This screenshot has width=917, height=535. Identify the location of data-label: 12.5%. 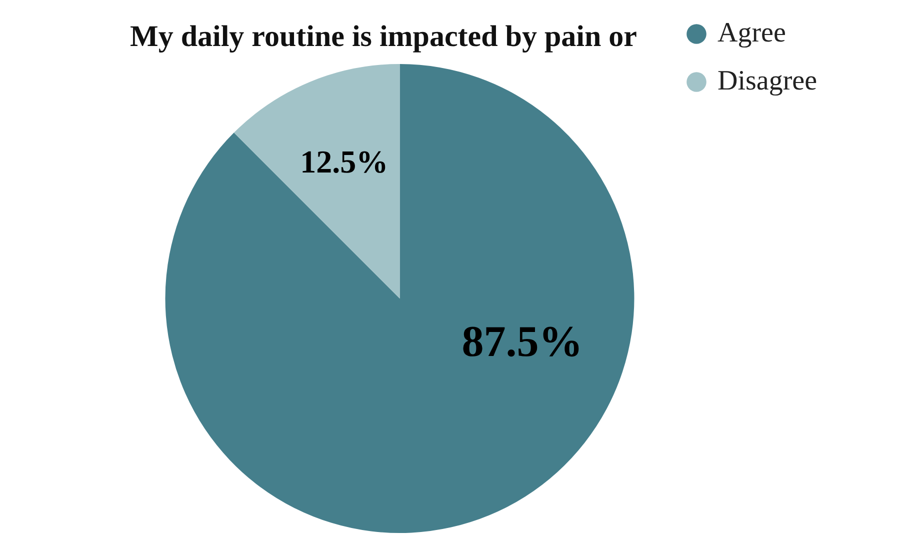
(344, 161).